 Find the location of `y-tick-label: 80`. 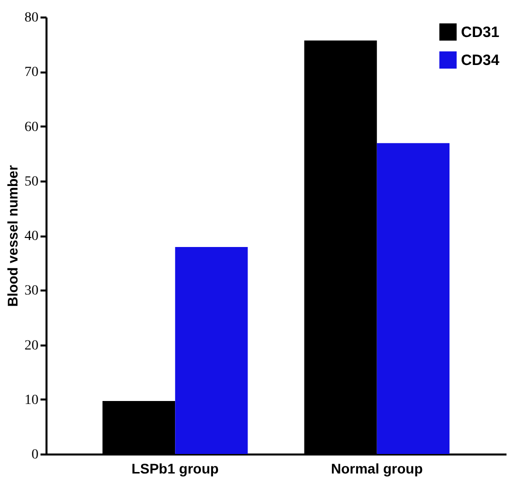

y-tick-label: 80 is located at coordinates (31, 18).